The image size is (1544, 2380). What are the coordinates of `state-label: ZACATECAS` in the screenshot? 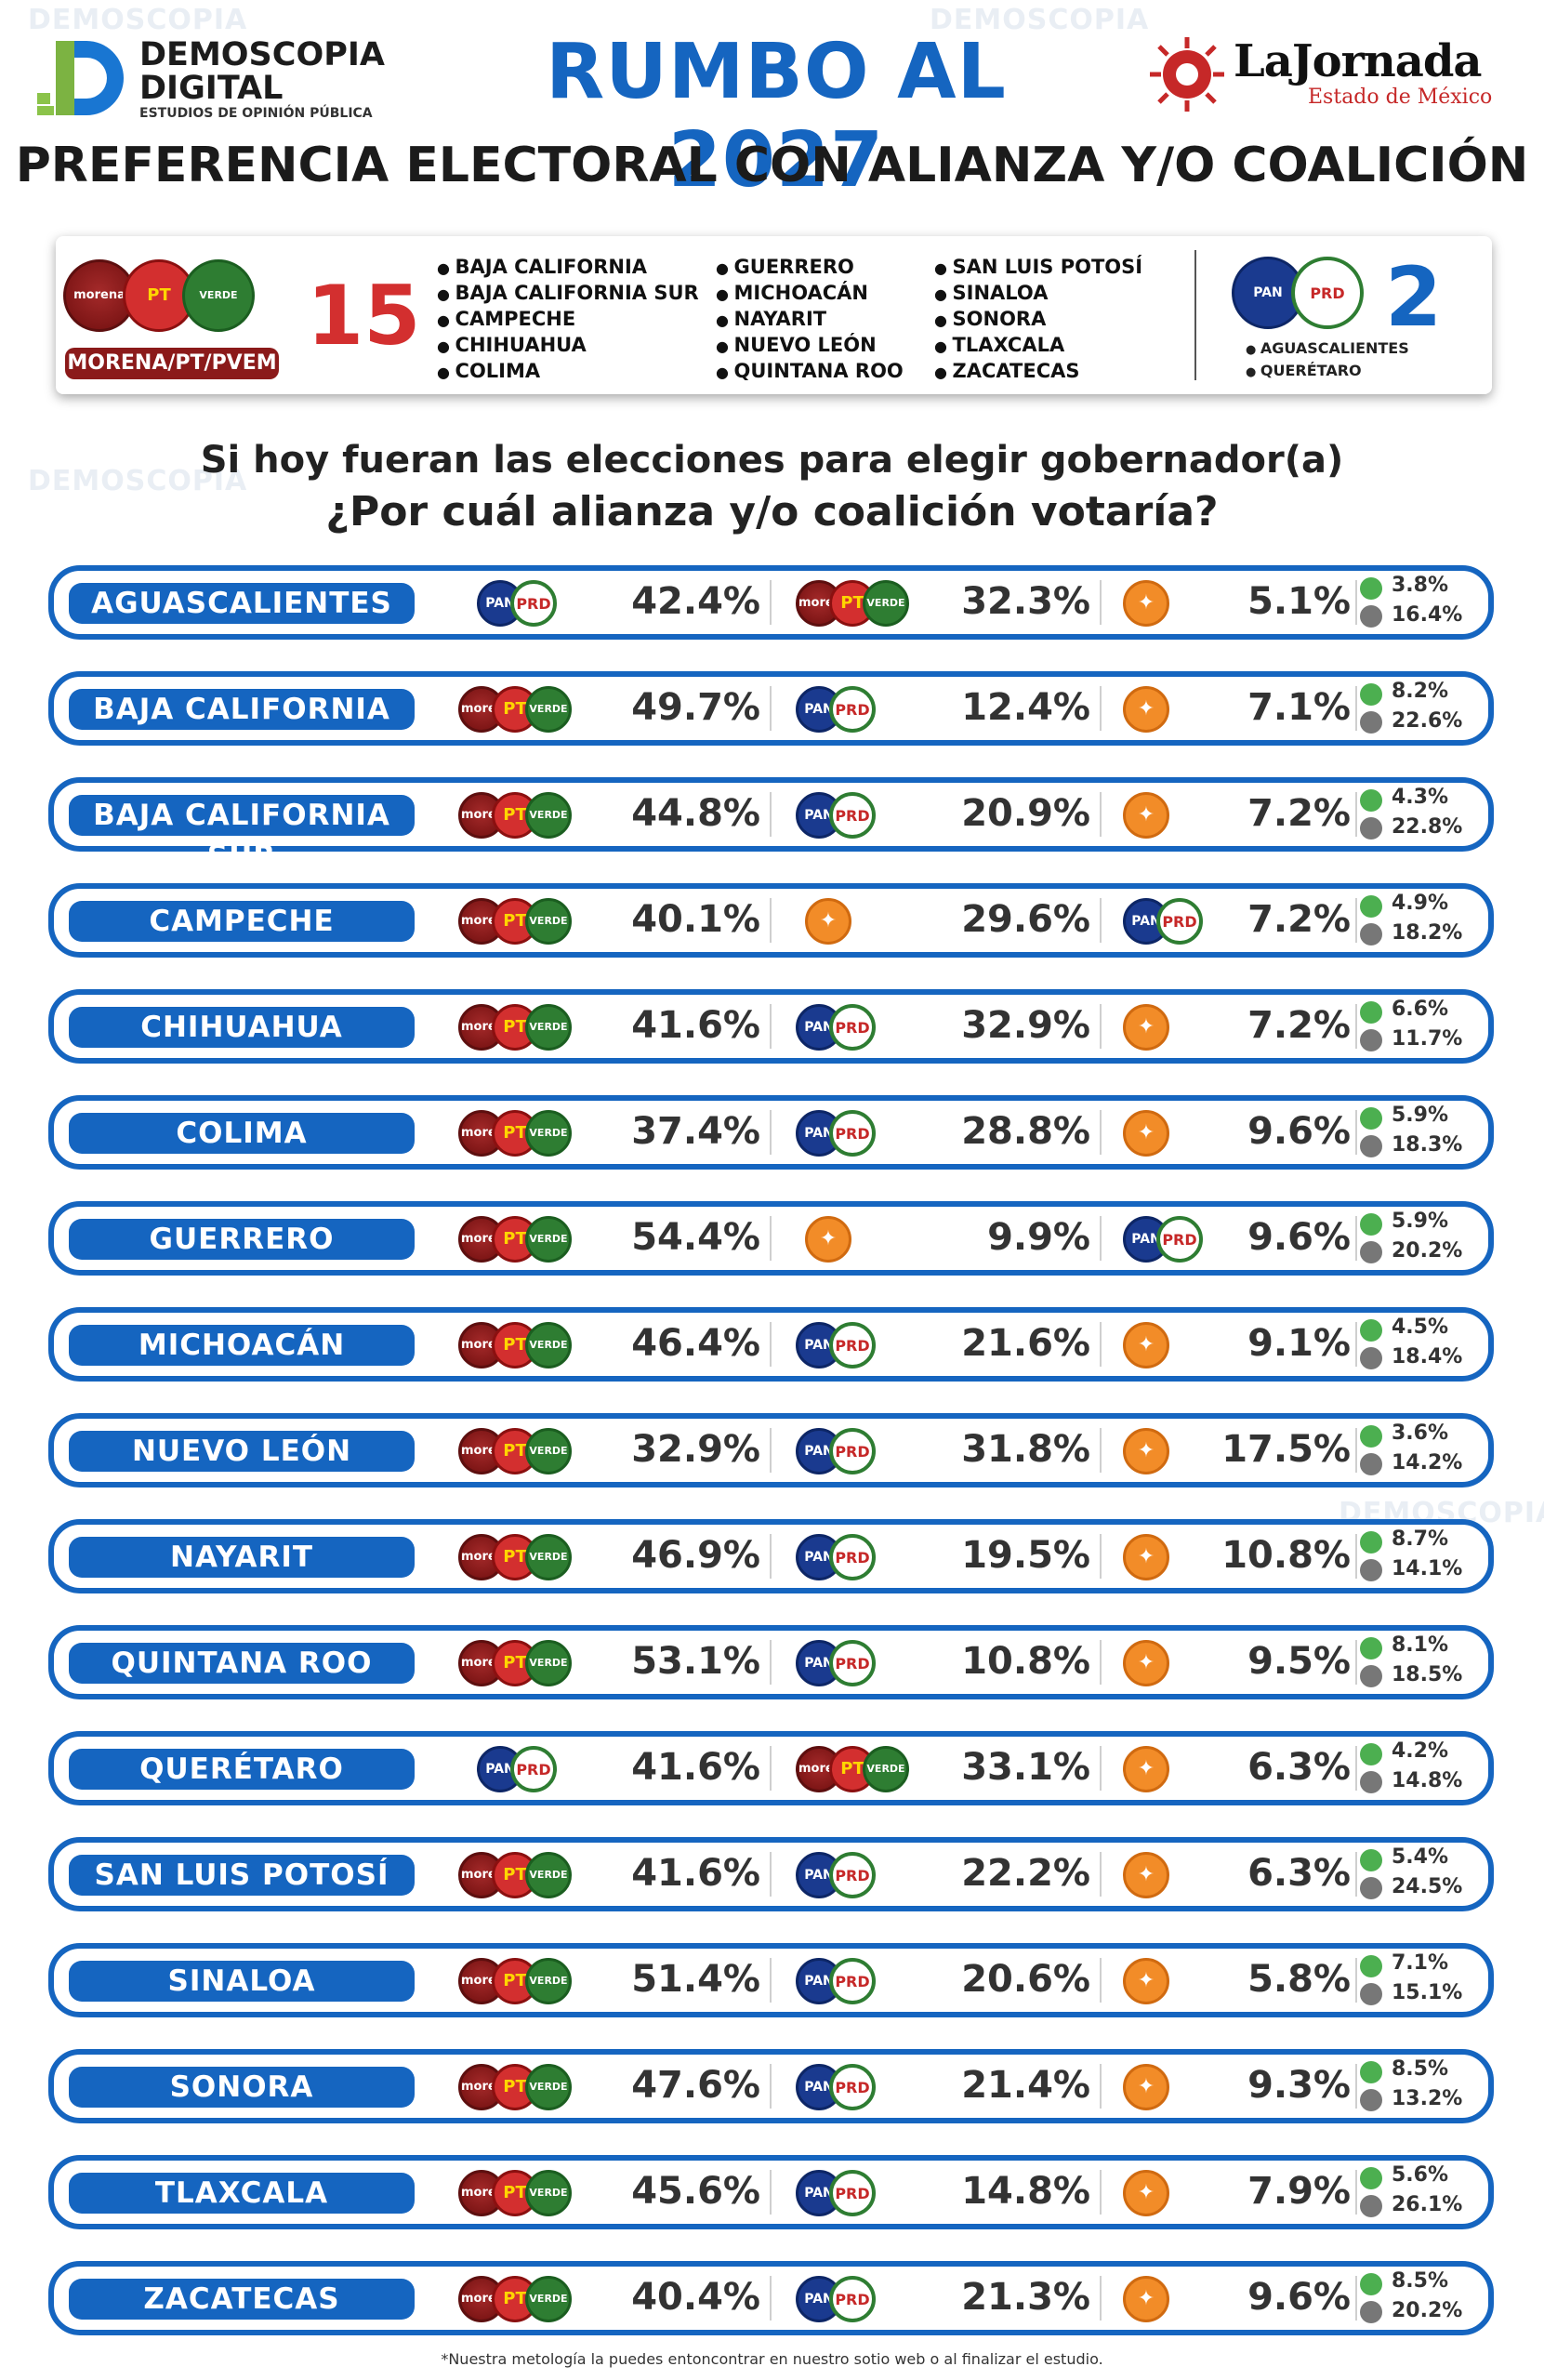 It's located at (242, 2299).